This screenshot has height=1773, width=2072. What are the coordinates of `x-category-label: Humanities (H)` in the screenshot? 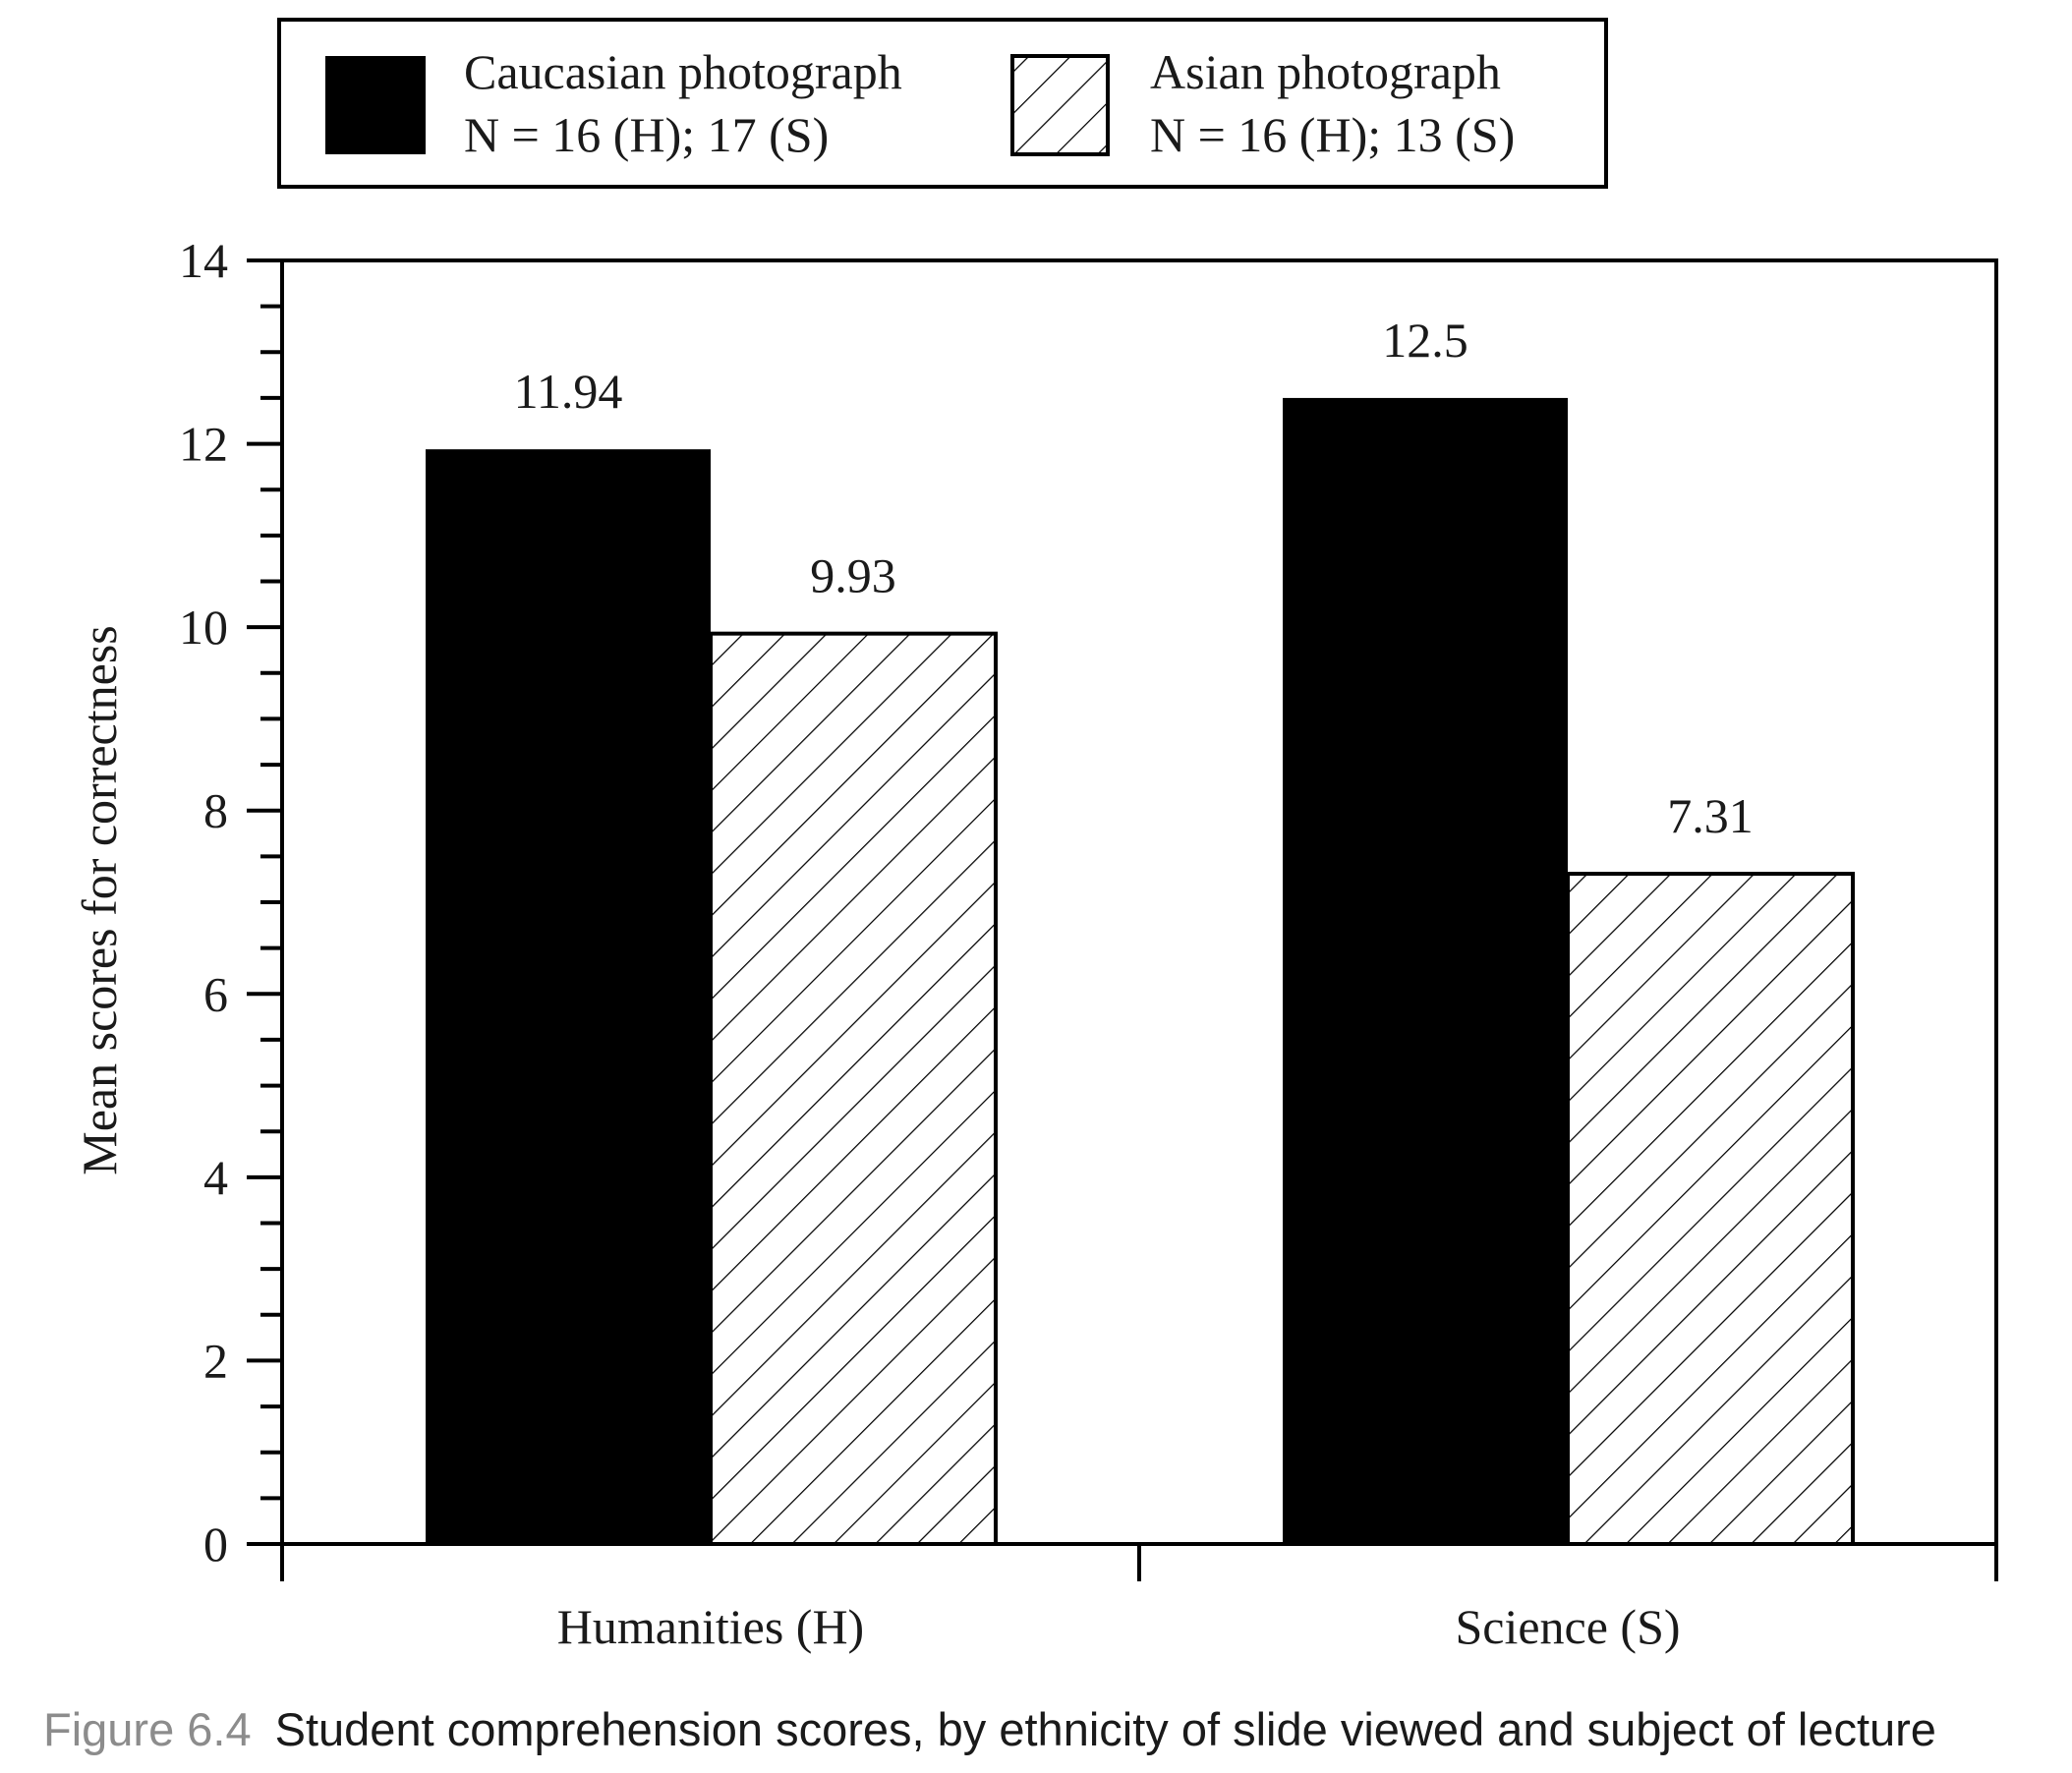 It's located at (711, 1626).